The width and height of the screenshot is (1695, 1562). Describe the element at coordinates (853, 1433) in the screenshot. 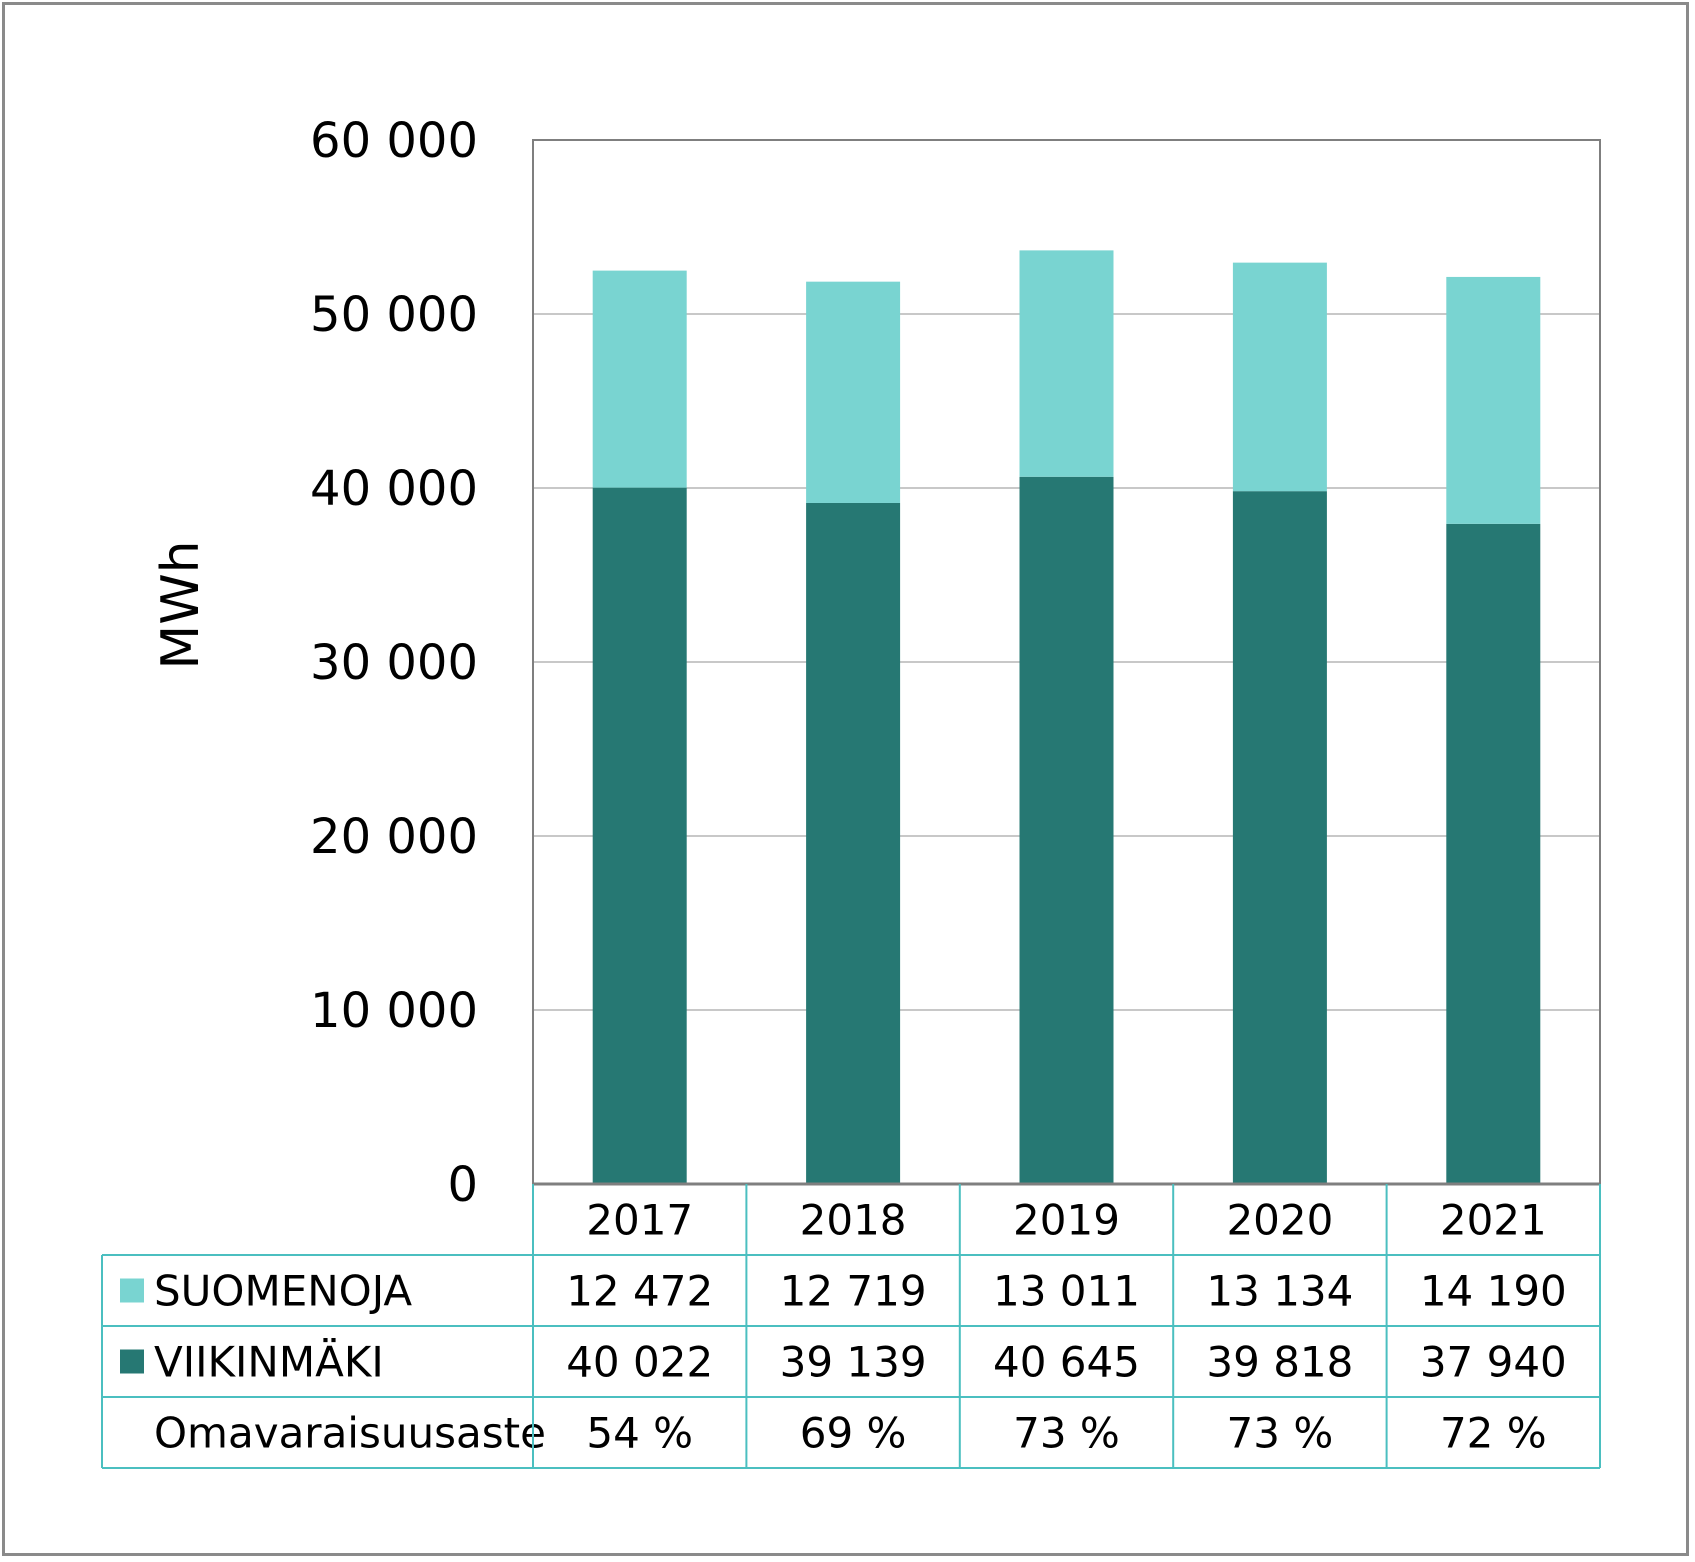

I see `table-cell: 69 %` at that location.